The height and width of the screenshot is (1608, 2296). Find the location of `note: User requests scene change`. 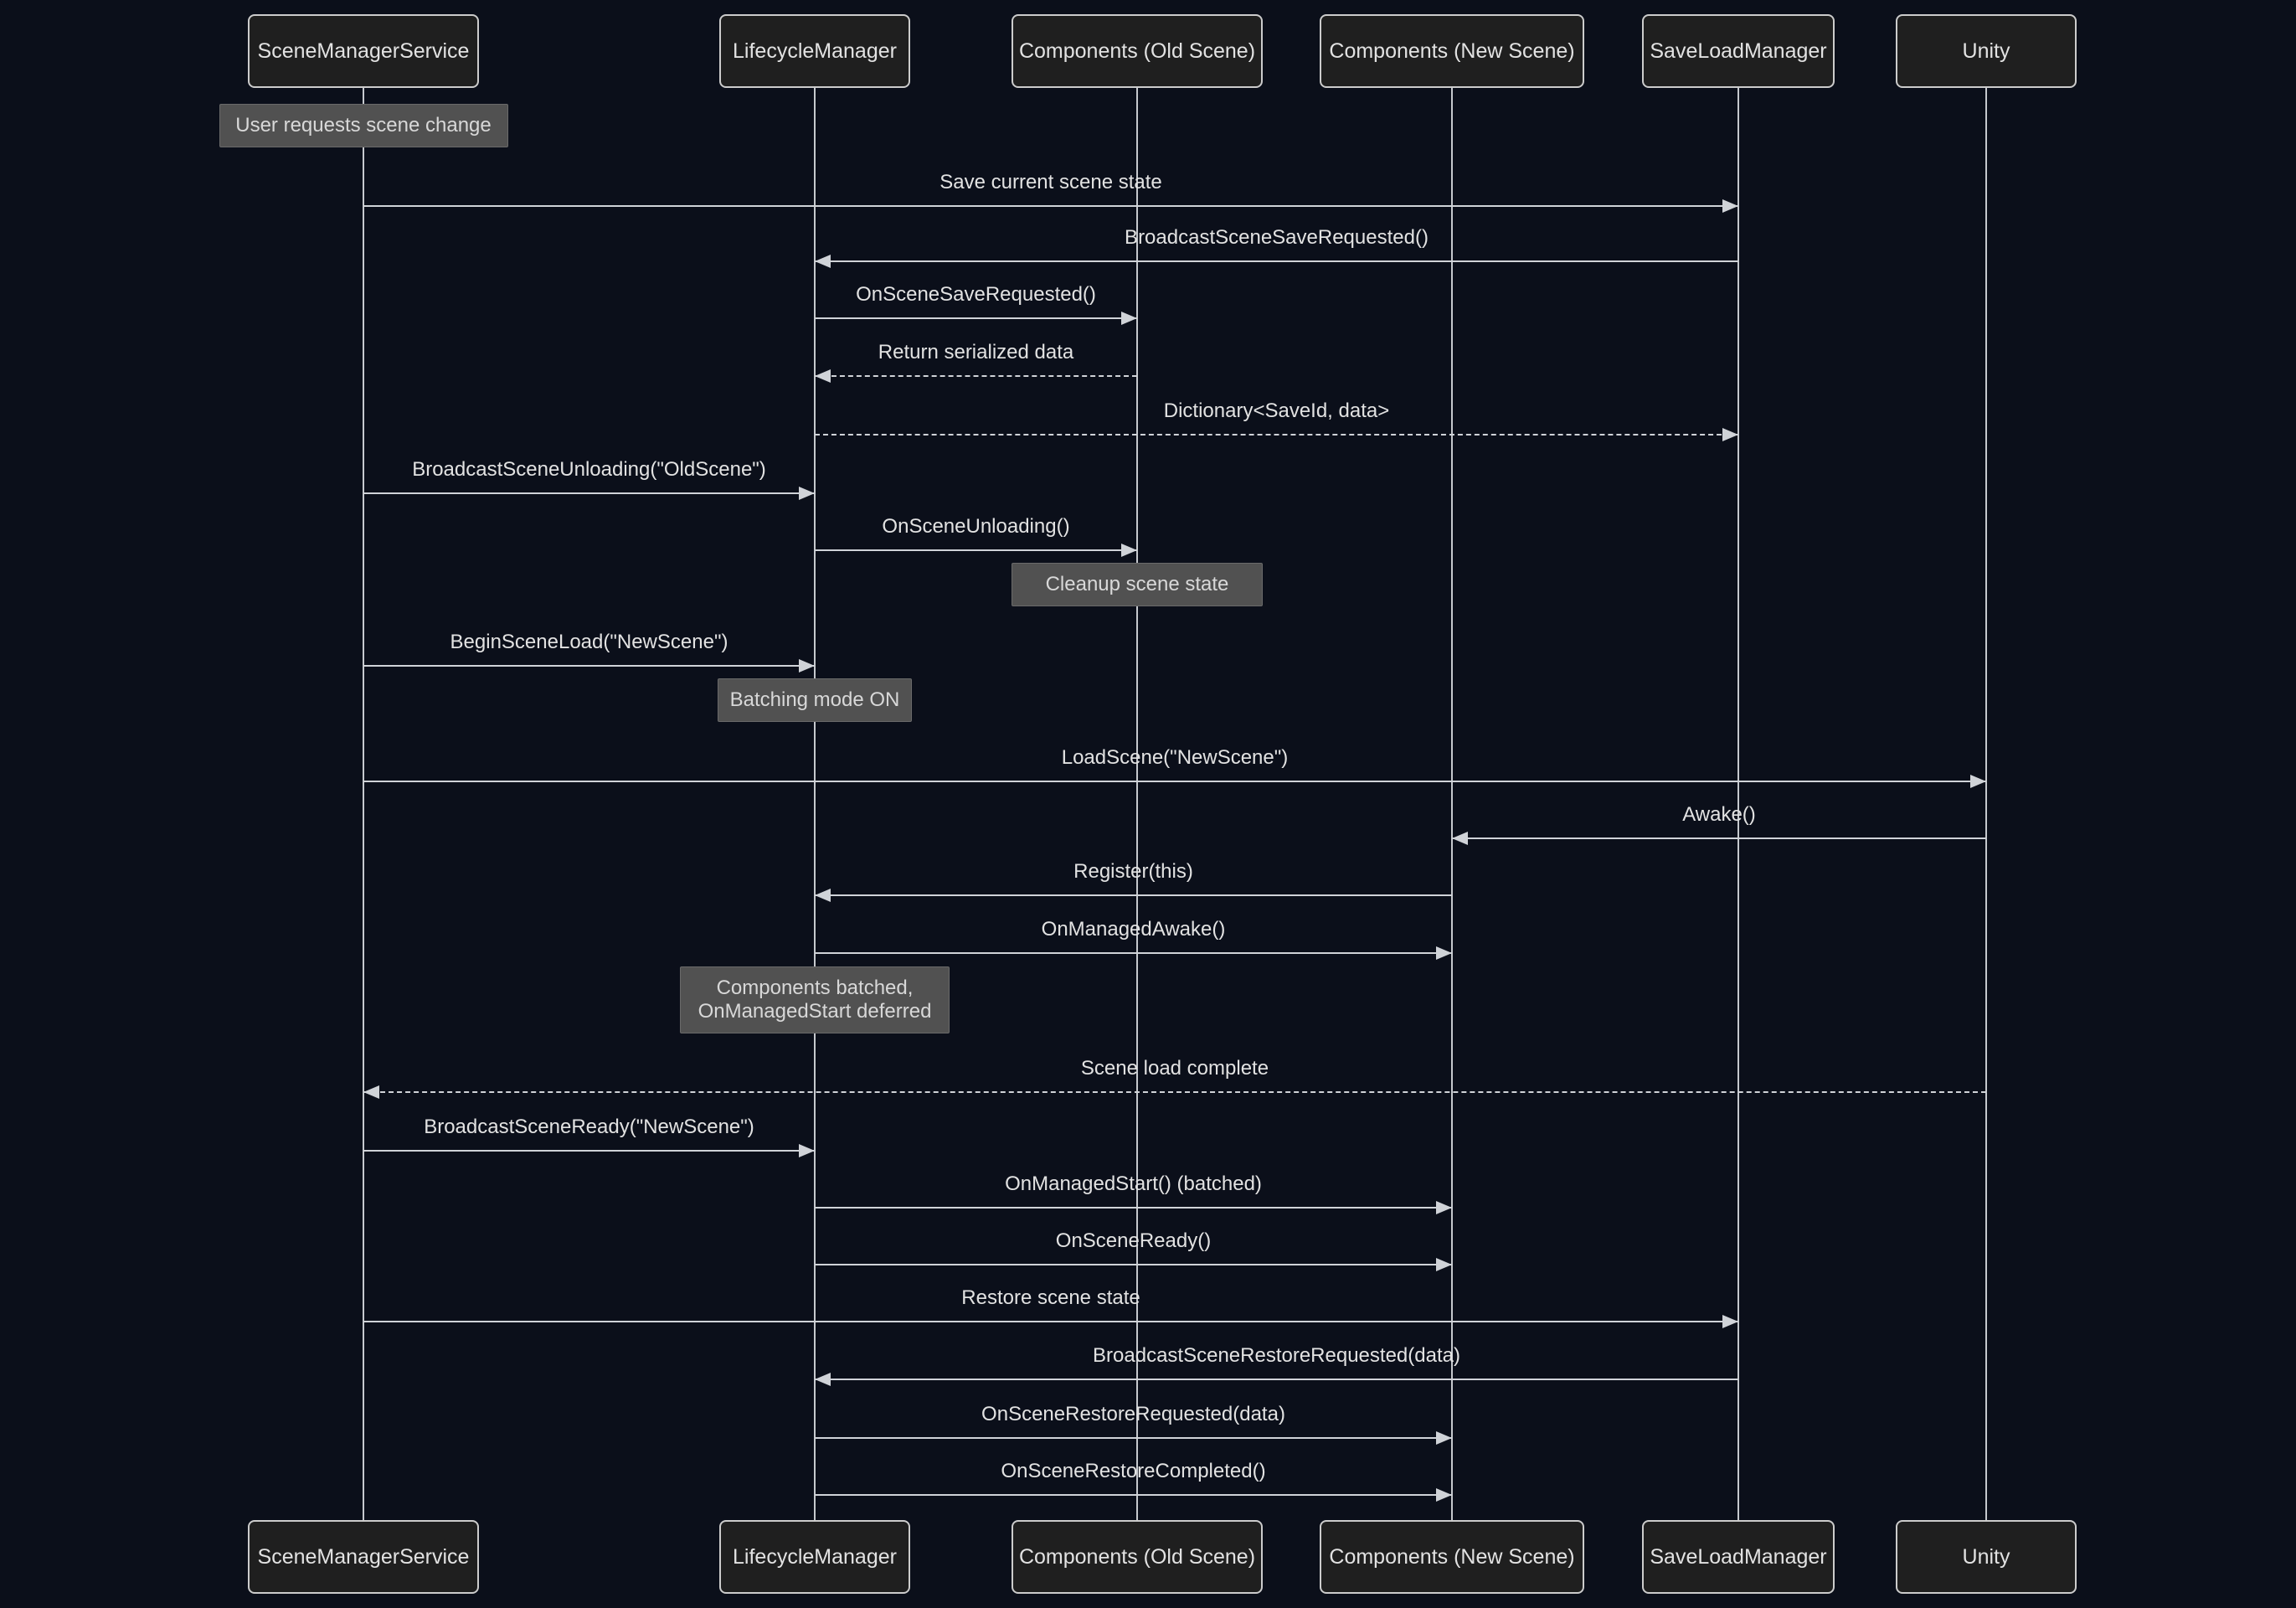

note: User requests scene change is located at coordinates (364, 125).